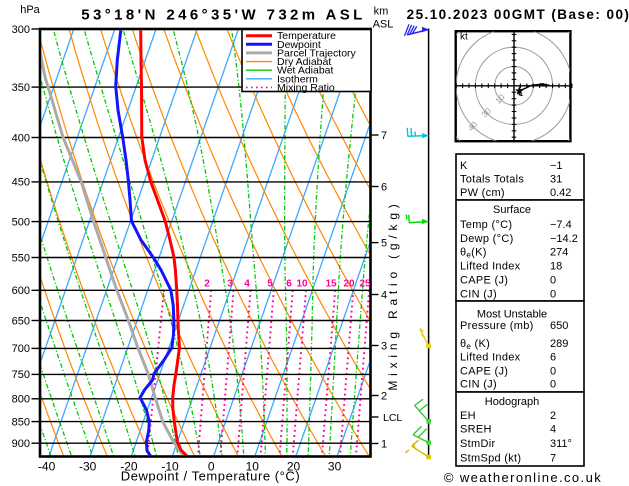  What do you see at coordinates (559, 253) in the screenshot?
I see `svg-text: 274` at bounding box center [559, 253].